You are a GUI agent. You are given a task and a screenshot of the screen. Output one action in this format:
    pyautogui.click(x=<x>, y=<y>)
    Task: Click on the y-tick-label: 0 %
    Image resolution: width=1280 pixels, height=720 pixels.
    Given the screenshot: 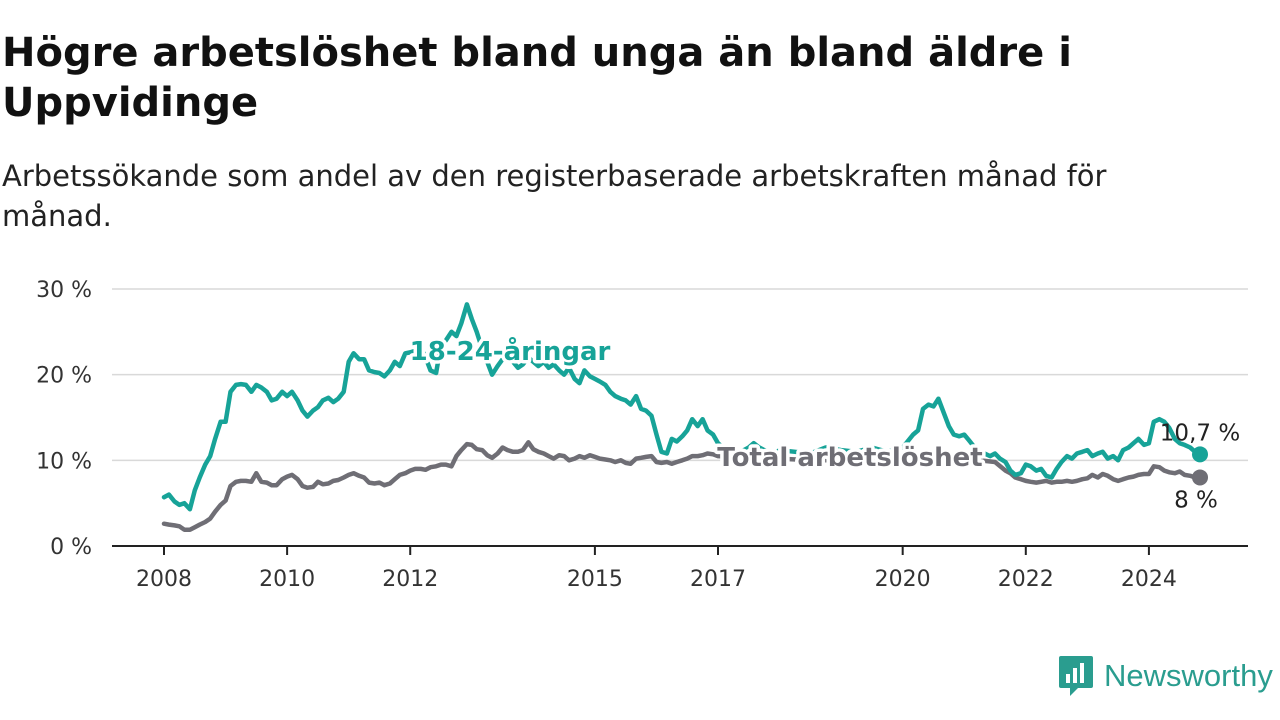 What is the action you would take?
    pyautogui.click(x=71, y=547)
    